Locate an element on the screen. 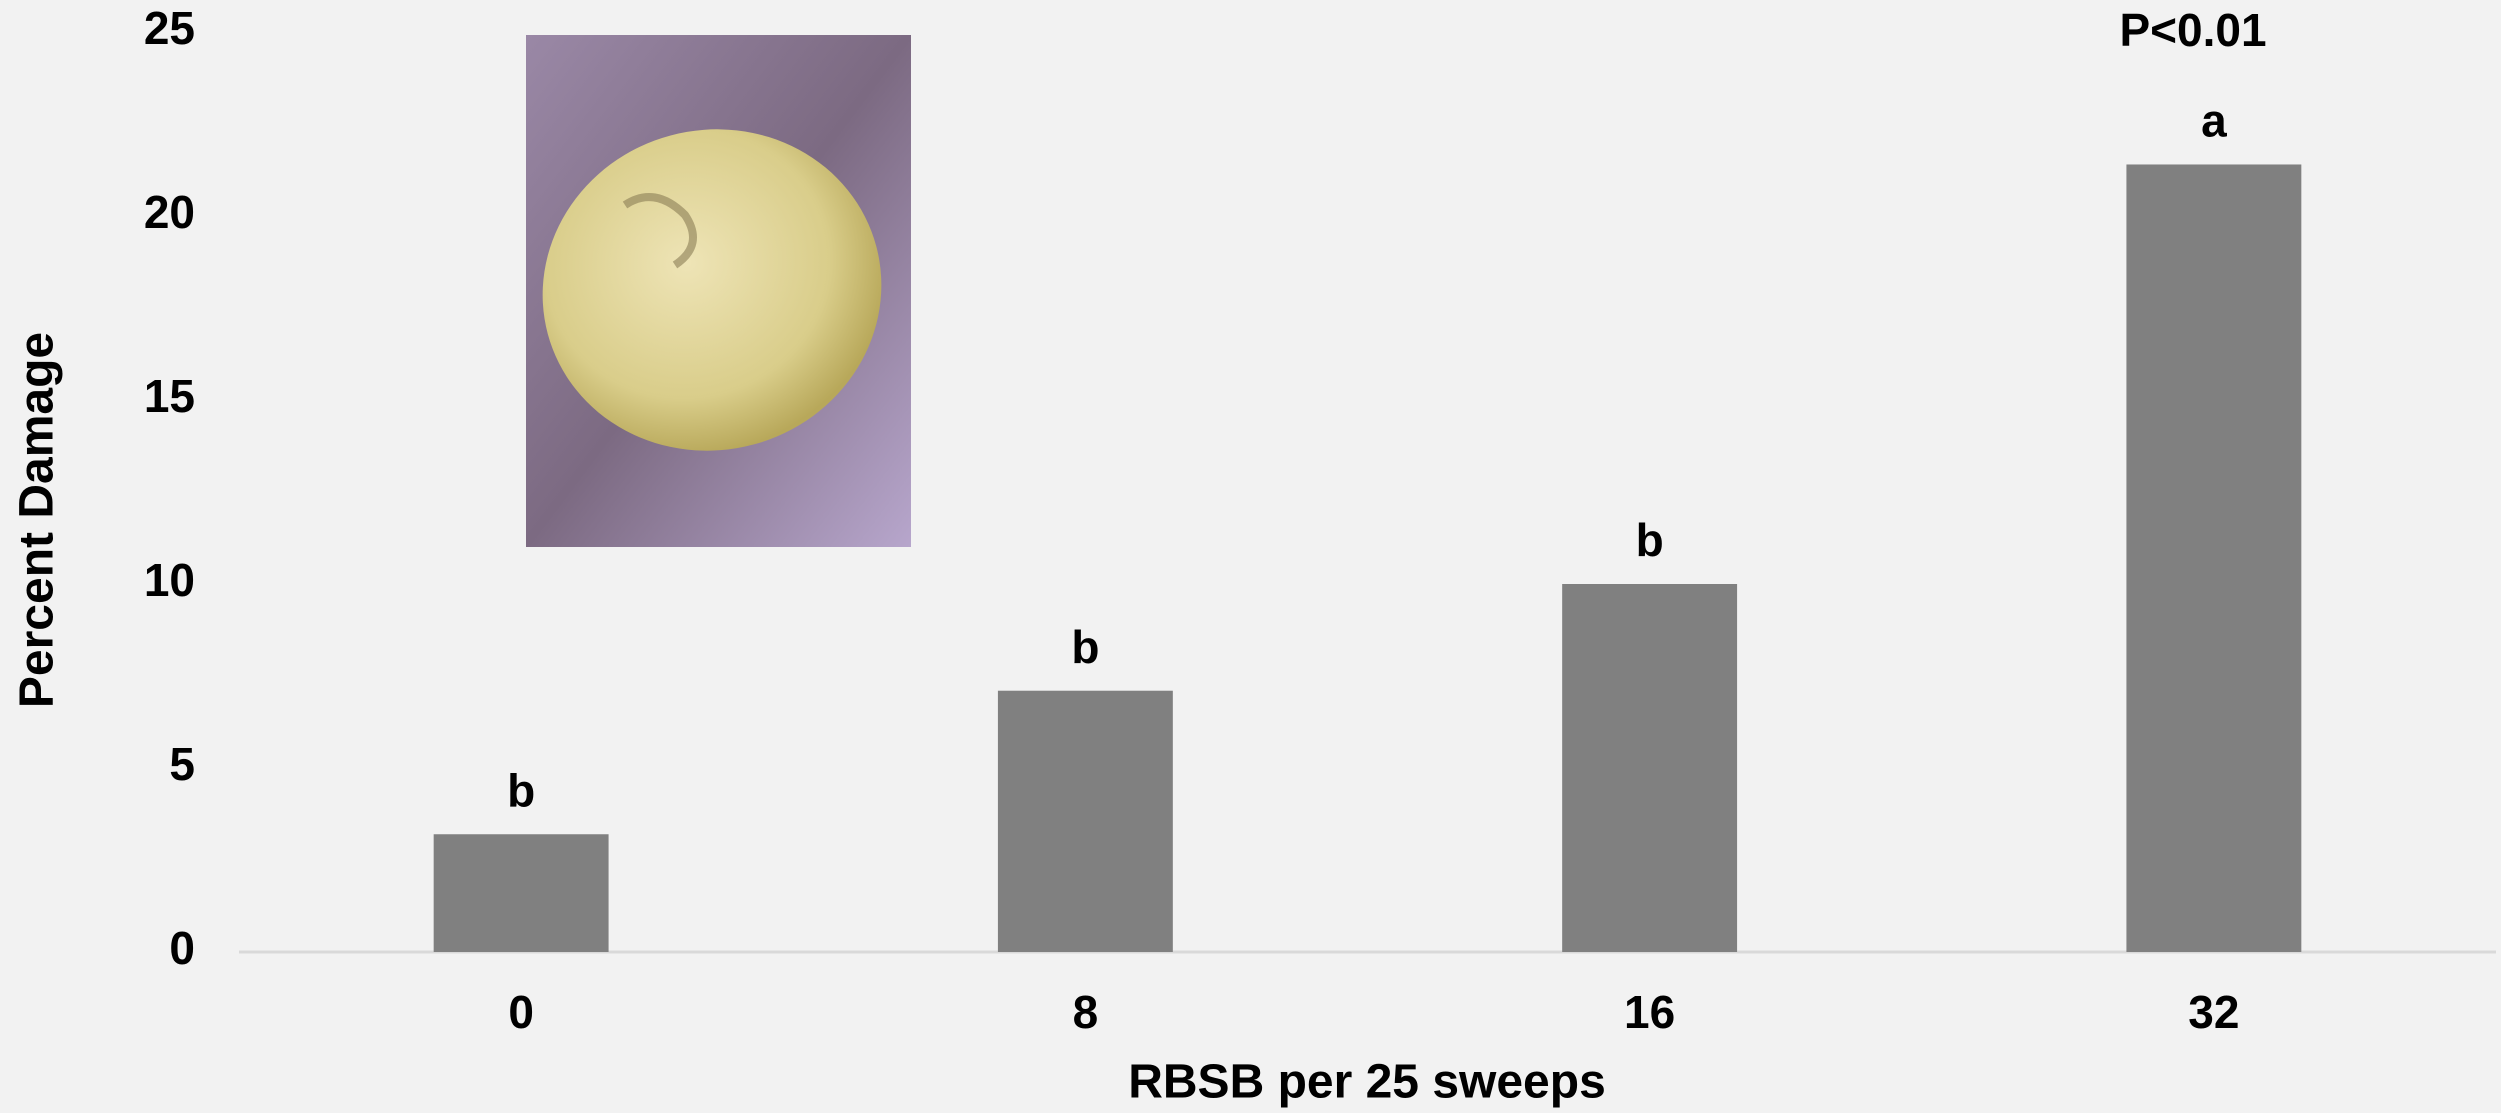 The width and height of the screenshot is (2501, 1113). y-tick-label: 5 is located at coordinates (182, 764).